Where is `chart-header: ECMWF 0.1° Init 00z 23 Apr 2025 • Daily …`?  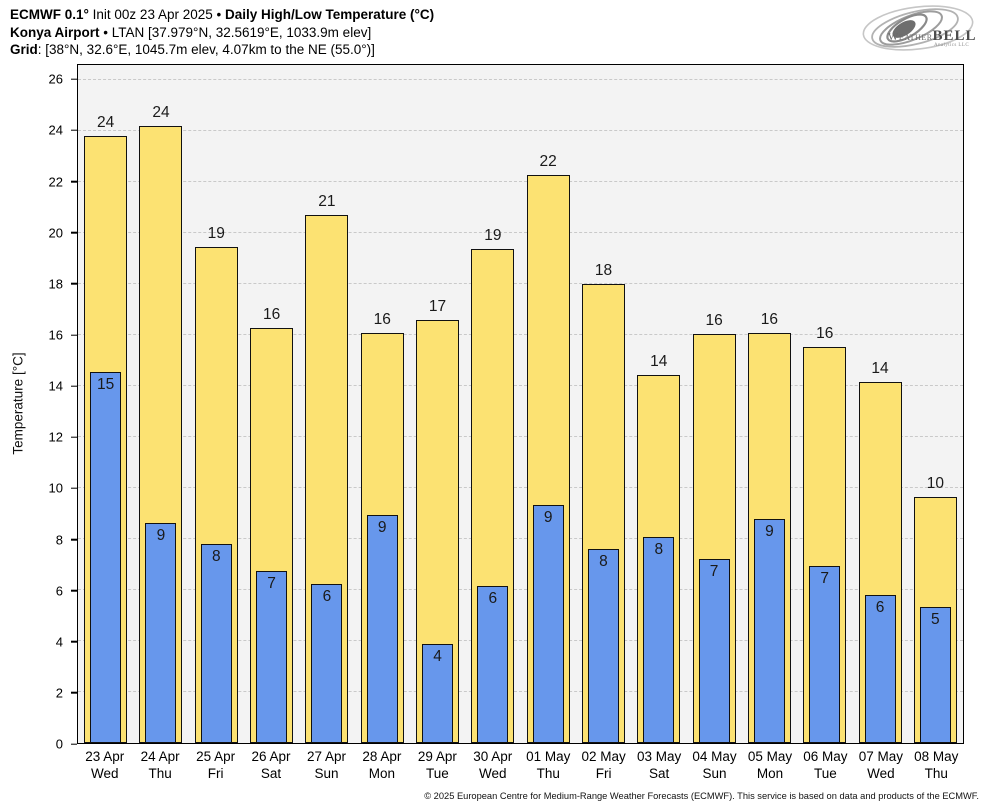
chart-header: ECMWF 0.1° Init 00z 23 Apr 2025 • Daily … is located at coordinates (222, 32).